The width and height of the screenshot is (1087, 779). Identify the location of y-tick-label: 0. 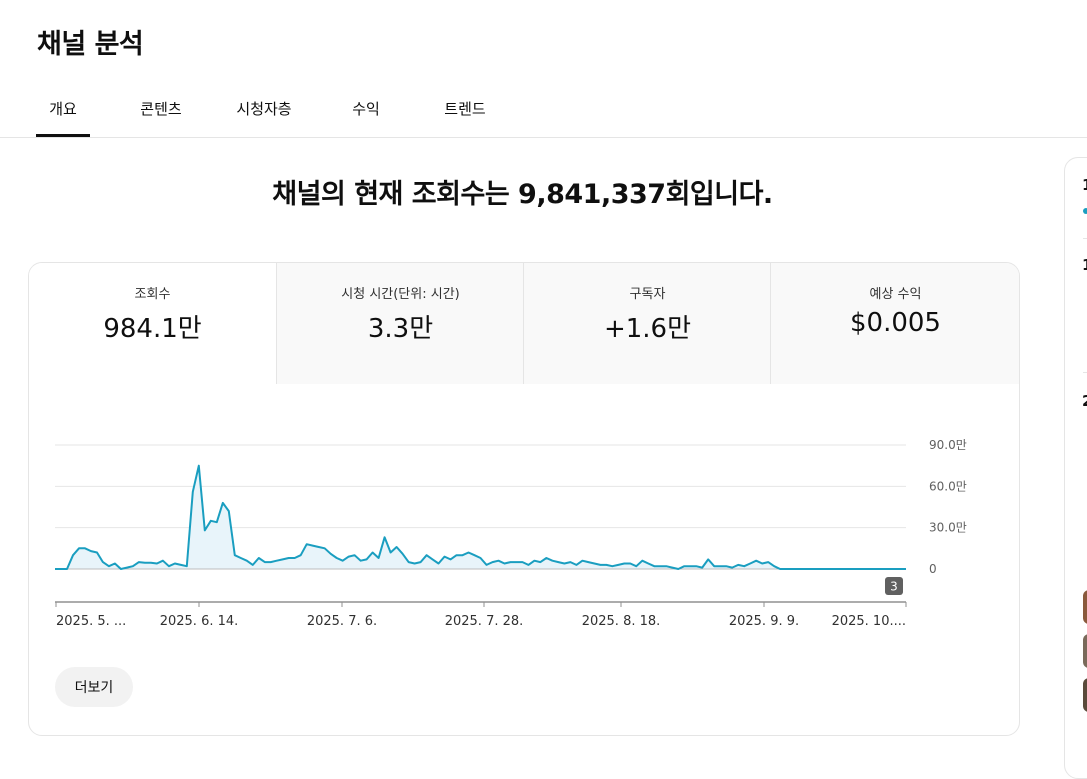
(933, 569).